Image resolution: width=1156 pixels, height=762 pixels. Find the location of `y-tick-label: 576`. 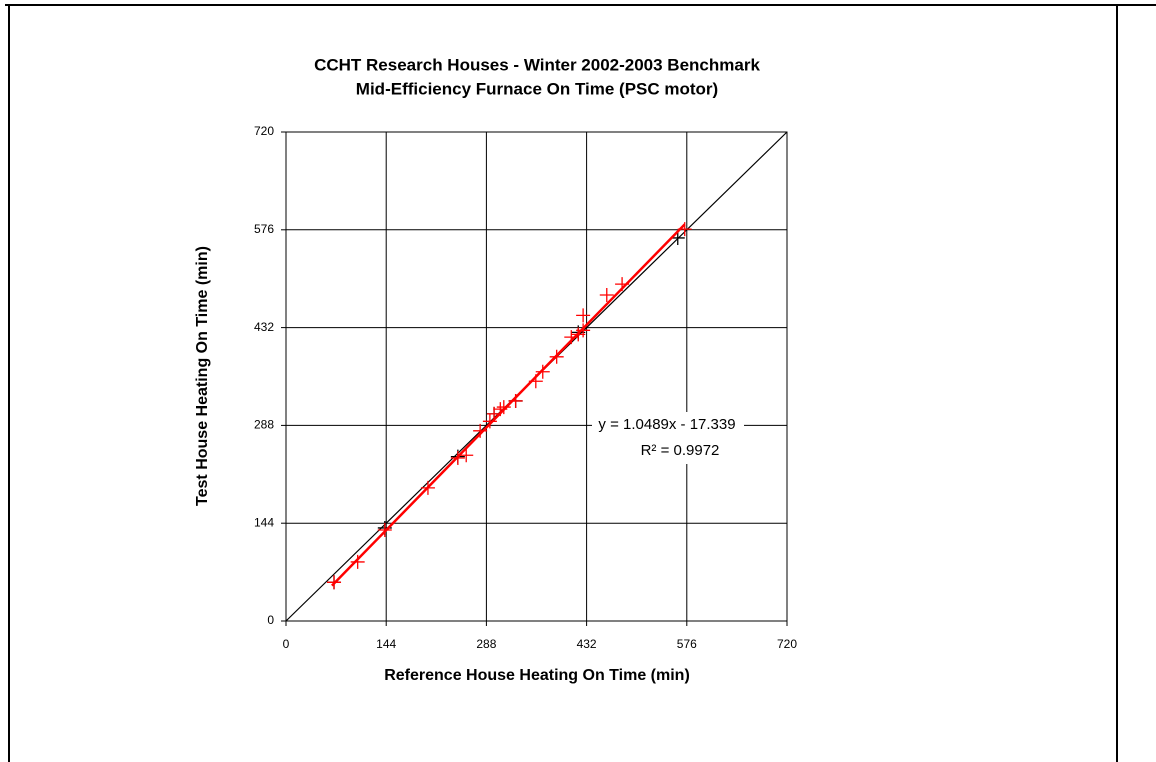

y-tick-label: 576 is located at coordinates (264, 229).